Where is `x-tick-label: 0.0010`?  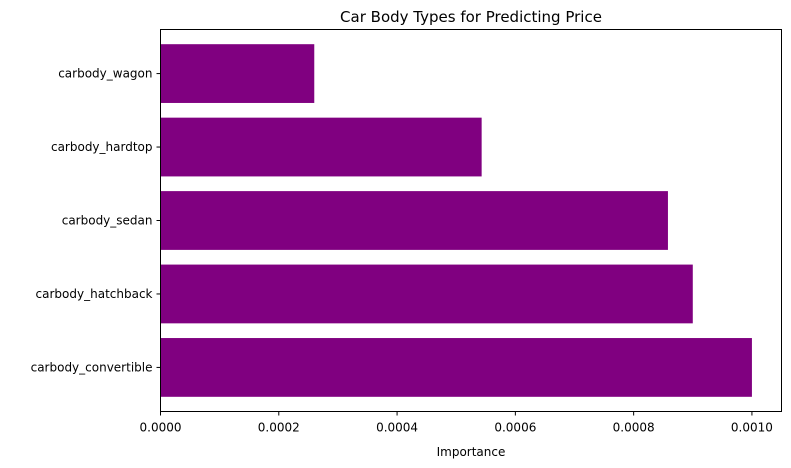
x-tick-label: 0.0010 is located at coordinates (752, 428).